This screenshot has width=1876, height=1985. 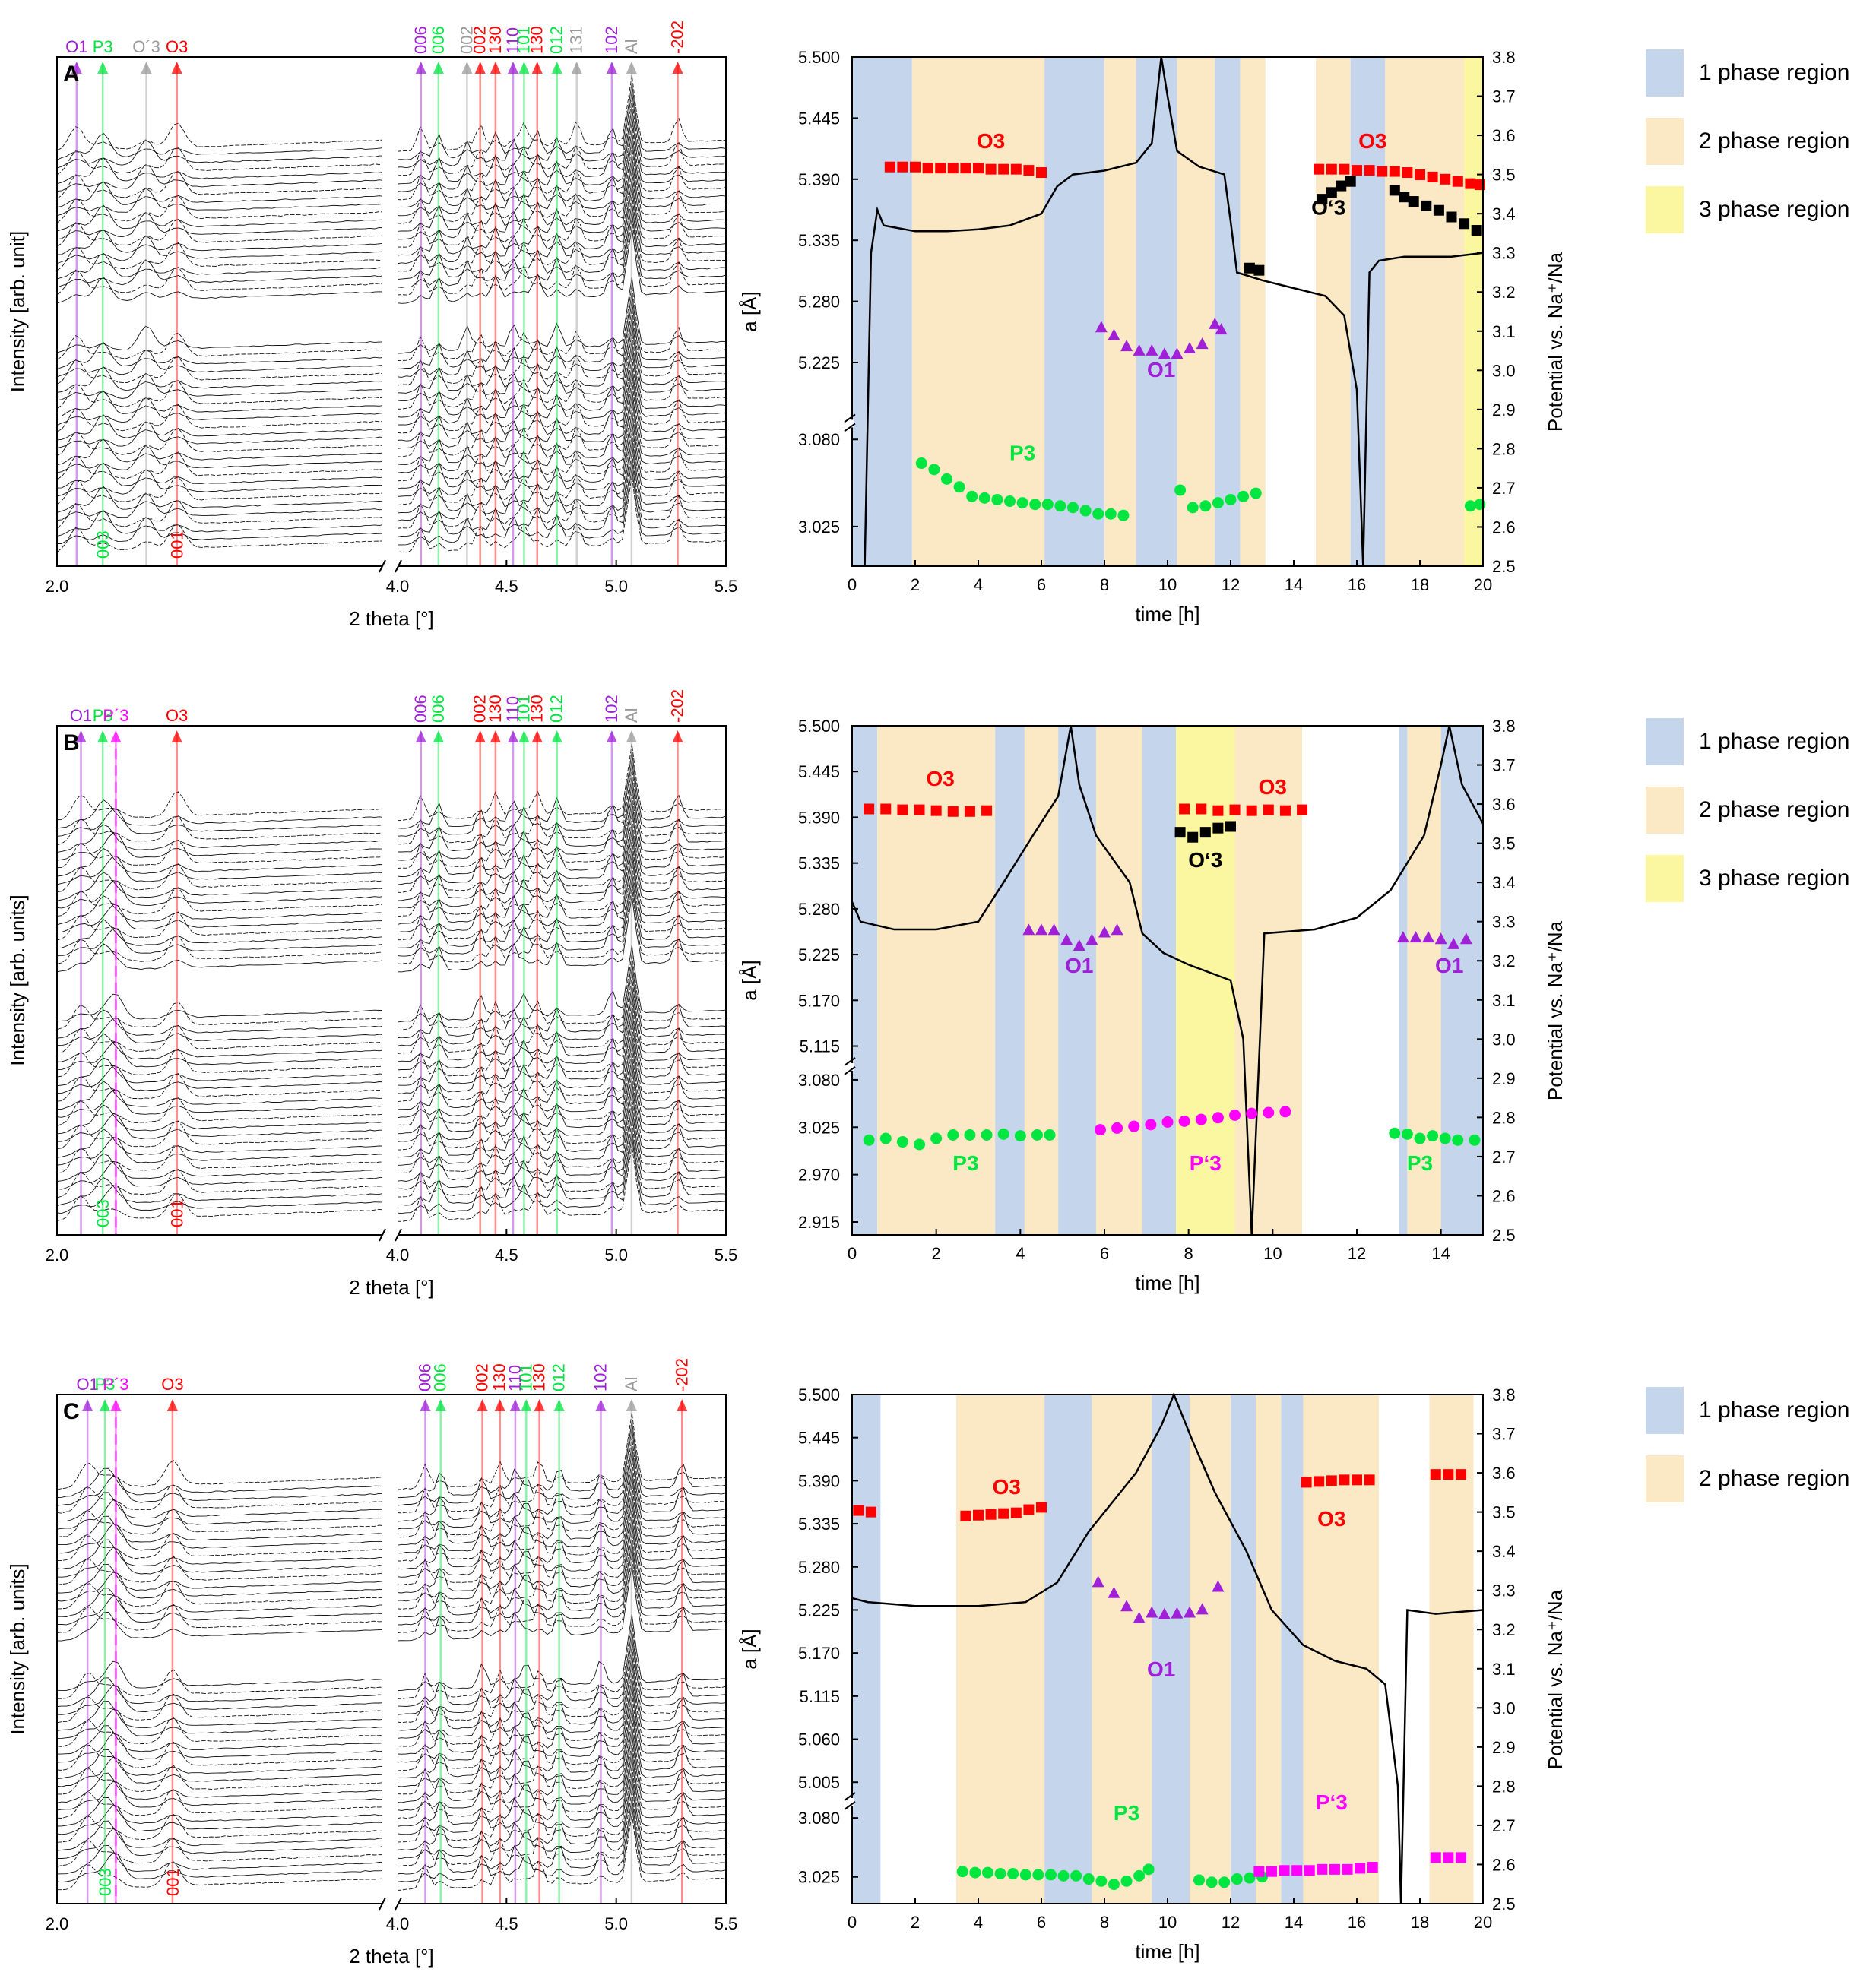 What do you see at coordinates (1167, 614) in the screenshot?
I see `x-axis-title: time [h]` at bounding box center [1167, 614].